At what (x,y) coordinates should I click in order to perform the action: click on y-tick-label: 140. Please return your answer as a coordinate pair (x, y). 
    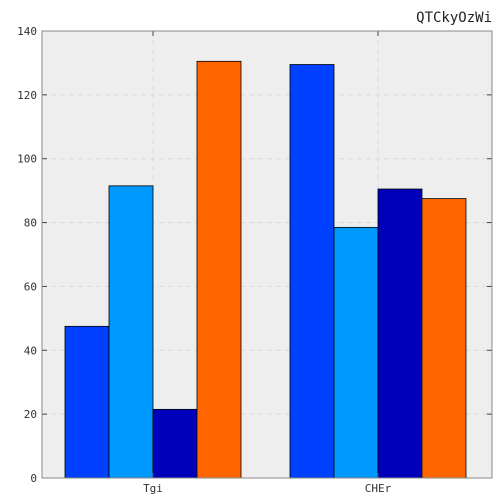
    Looking at the image, I should click on (27, 31).